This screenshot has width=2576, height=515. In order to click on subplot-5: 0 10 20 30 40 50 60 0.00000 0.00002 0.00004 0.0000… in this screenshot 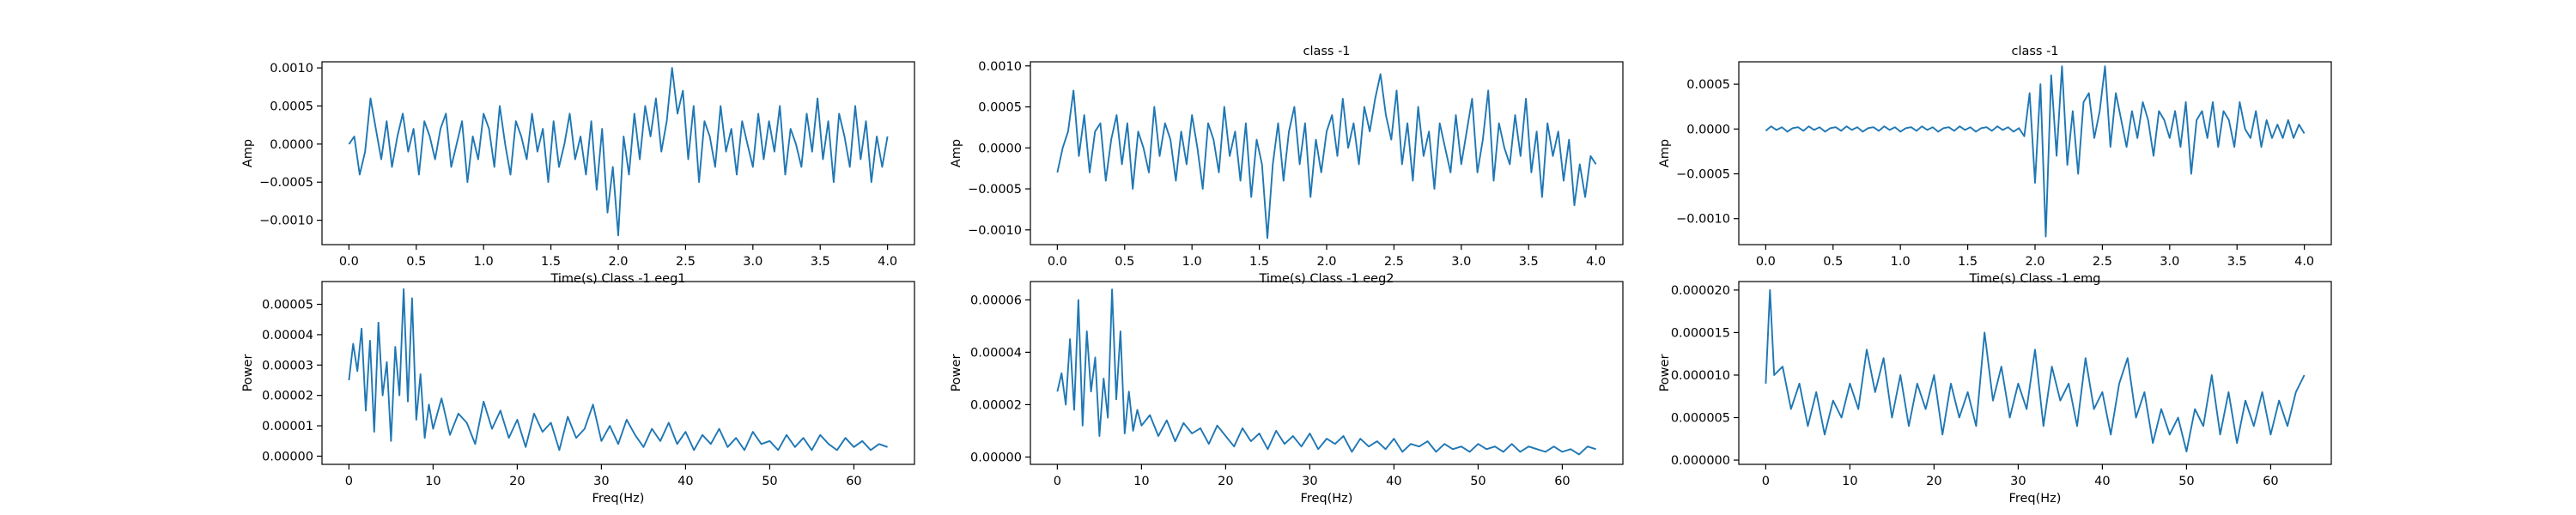, I will do `click(1287, 393)`.